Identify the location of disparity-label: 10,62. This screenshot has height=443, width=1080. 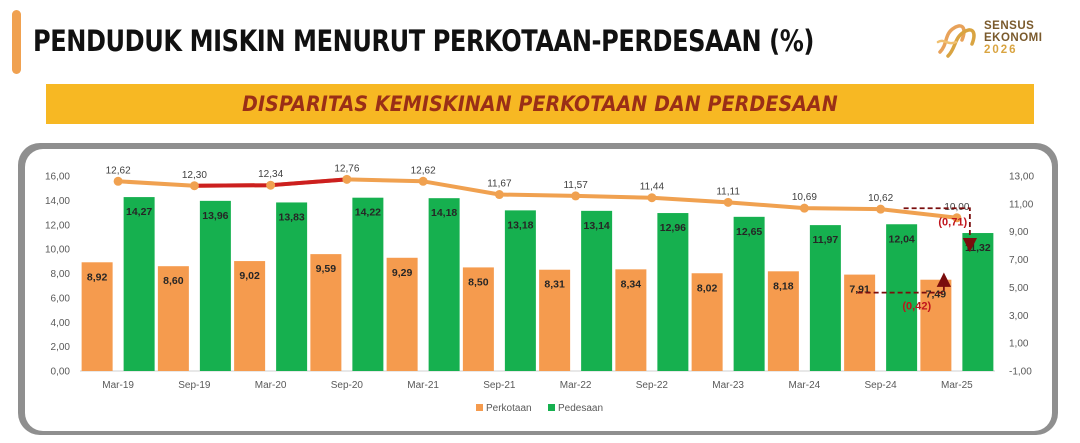
(880, 198).